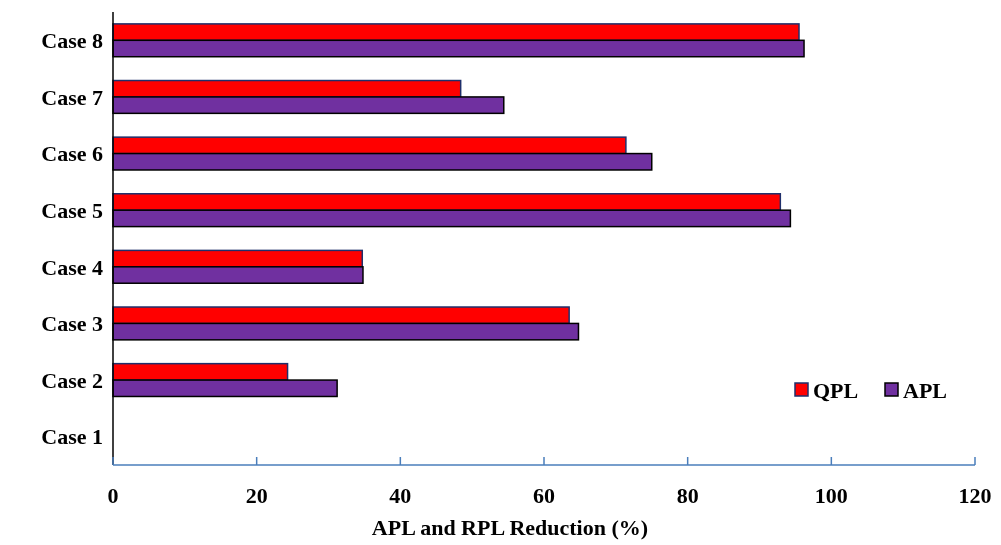 Image resolution: width=1001 pixels, height=545 pixels. Describe the element at coordinates (72, 41) in the screenshot. I see `y-tick-label: Case 8` at that location.